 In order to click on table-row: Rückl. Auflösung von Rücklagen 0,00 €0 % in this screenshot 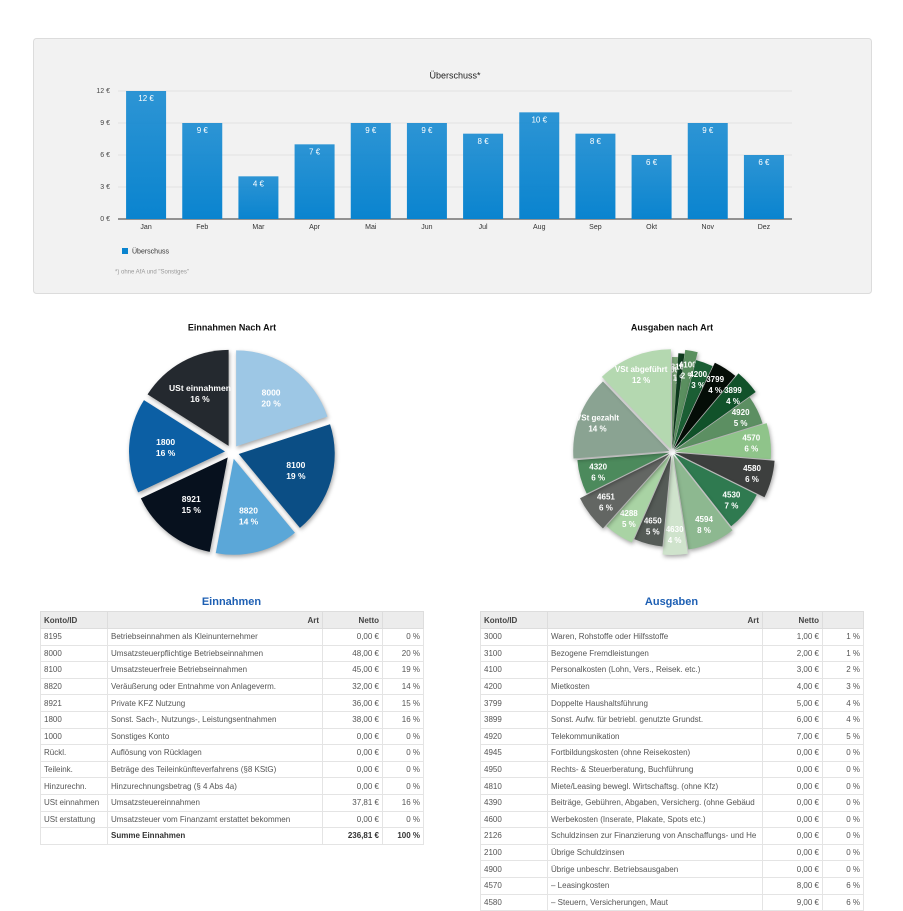, I will do `click(232, 753)`.